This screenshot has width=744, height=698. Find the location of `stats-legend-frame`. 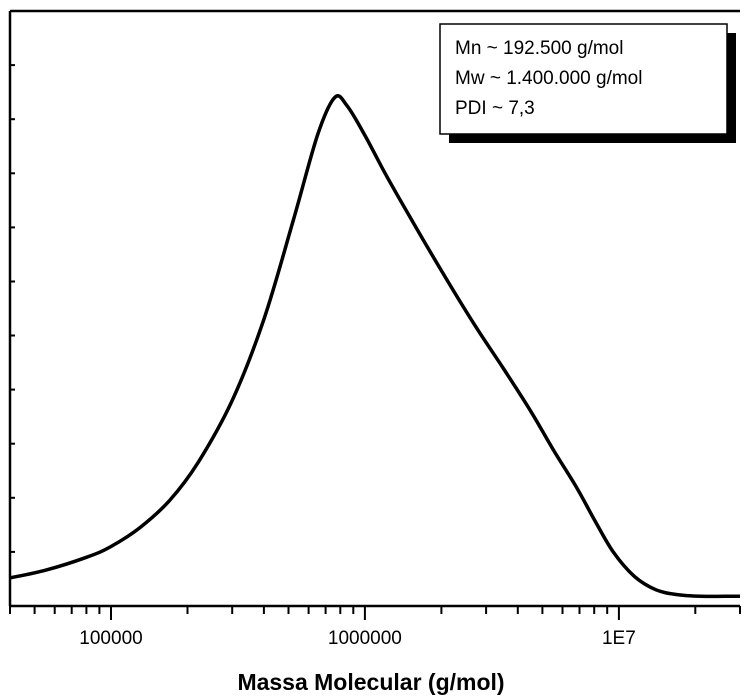

stats-legend-frame is located at coordinates (583, 79).